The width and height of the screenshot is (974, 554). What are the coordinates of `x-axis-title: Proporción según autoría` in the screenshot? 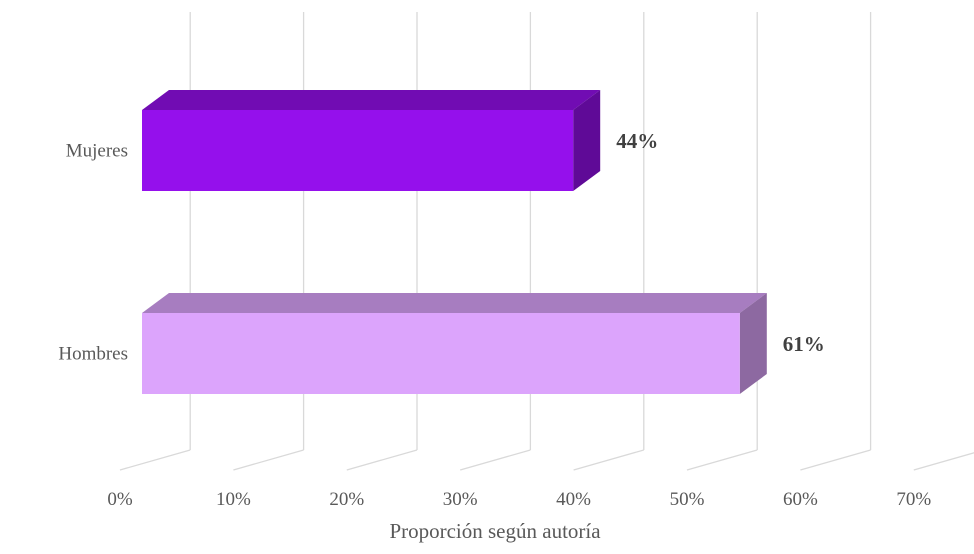 It's located at (495, 531).